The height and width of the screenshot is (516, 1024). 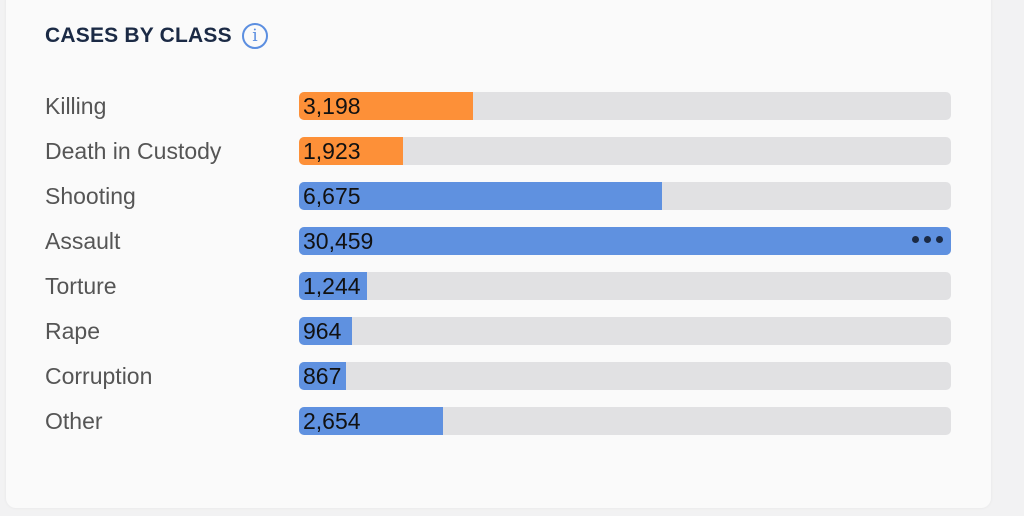 I want to click on bar-track: 30,459, so click(x=625, y=241).